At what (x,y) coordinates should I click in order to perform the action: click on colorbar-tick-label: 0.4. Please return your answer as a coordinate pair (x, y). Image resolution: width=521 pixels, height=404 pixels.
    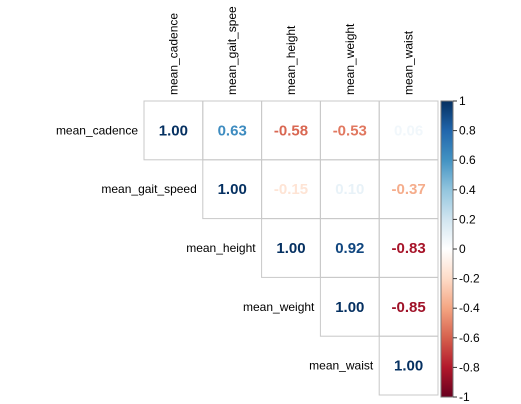
    Looking at the image, I should click on (467, 190).